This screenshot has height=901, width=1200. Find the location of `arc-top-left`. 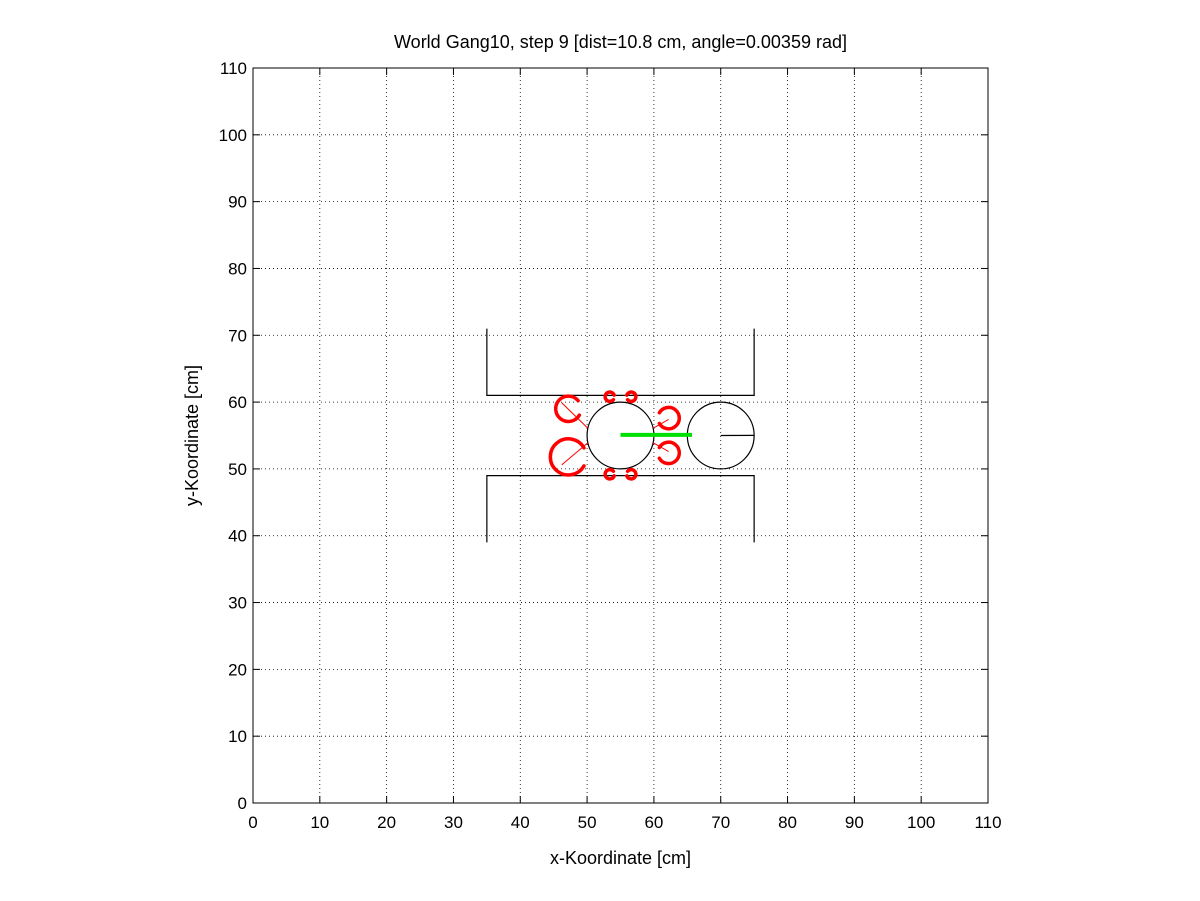

arc-top-left is located at coordinates (609, 397).